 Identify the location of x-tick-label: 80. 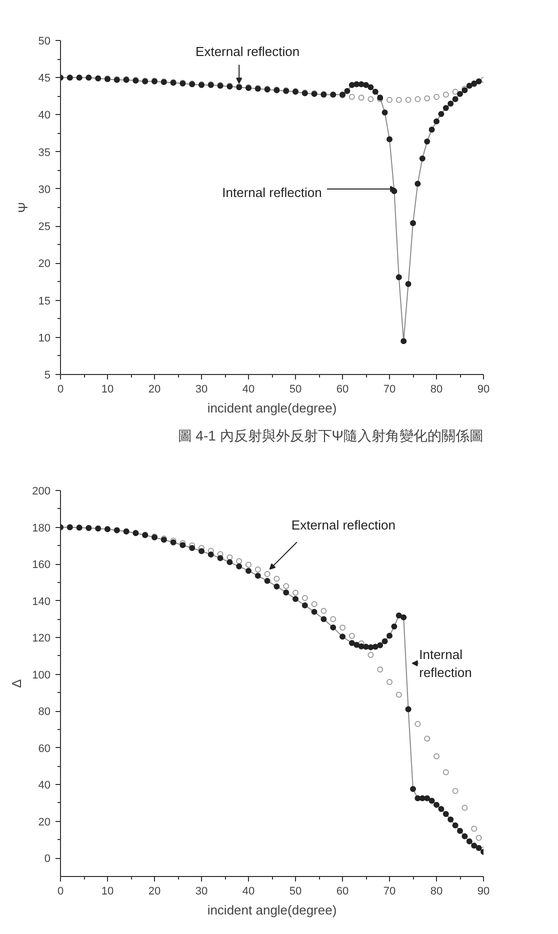
(436, 892).